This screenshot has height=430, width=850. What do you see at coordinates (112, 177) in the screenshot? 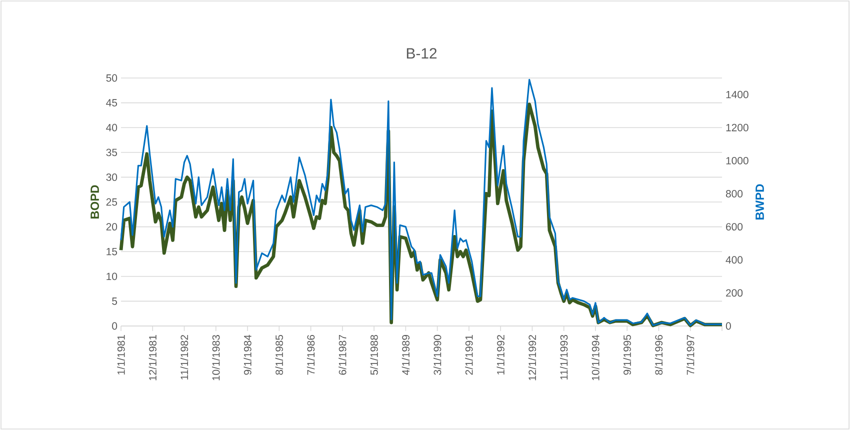
I see `y-tick-label: 30` at bounding box center [112, 177].